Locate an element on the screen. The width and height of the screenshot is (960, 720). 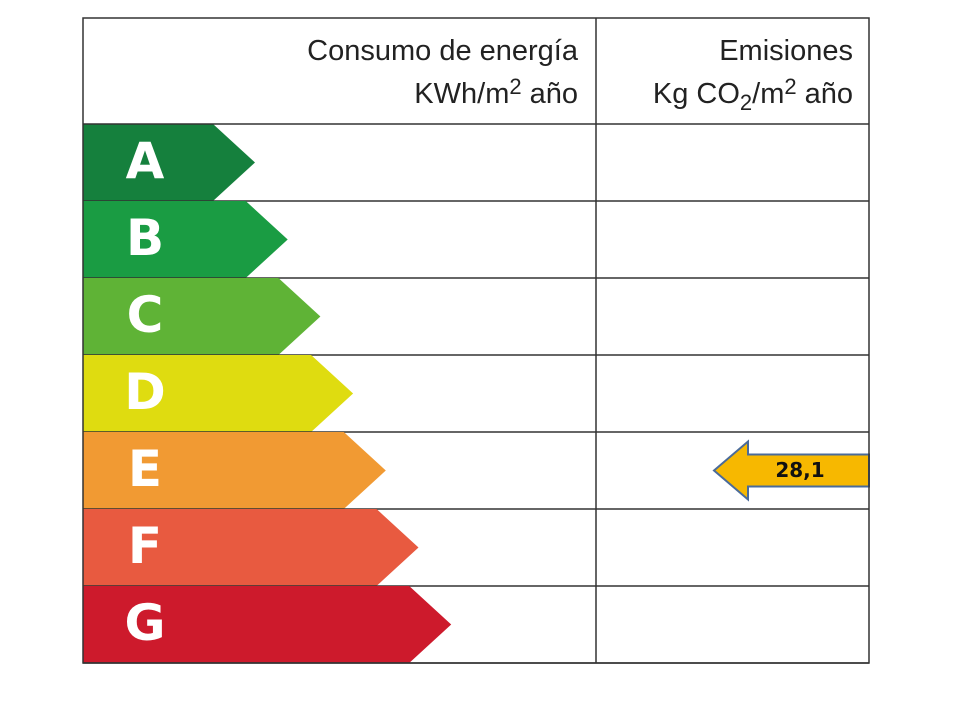
rating-letter: A is located at coordinates (145, 161).